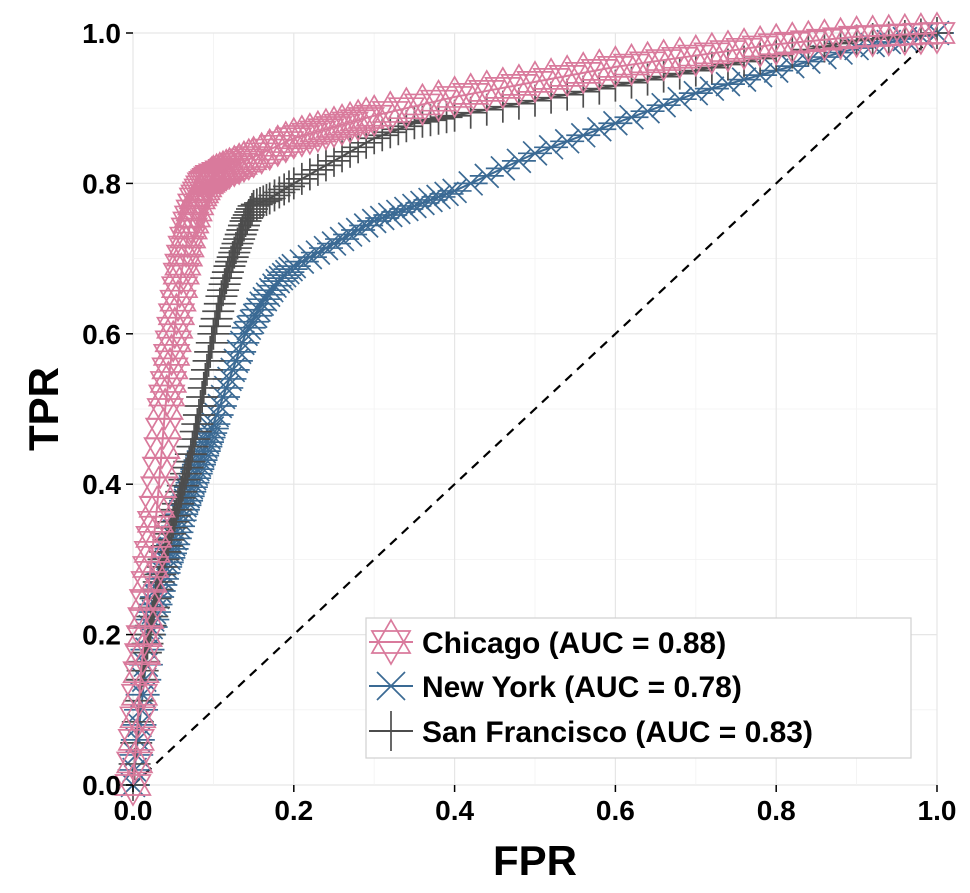 The image size is (970, 893). I want to click on y-tick-label: 0.2, so click(101, 635).